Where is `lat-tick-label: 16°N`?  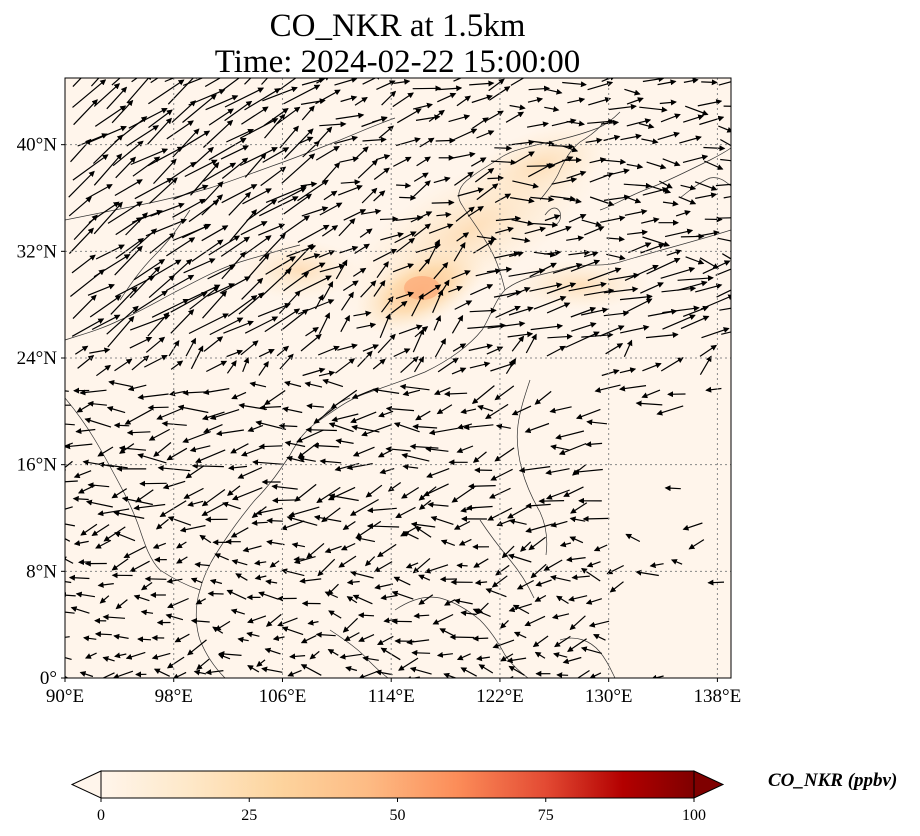 lat-tick-label: 16°N is located at coordinates (37, 465).